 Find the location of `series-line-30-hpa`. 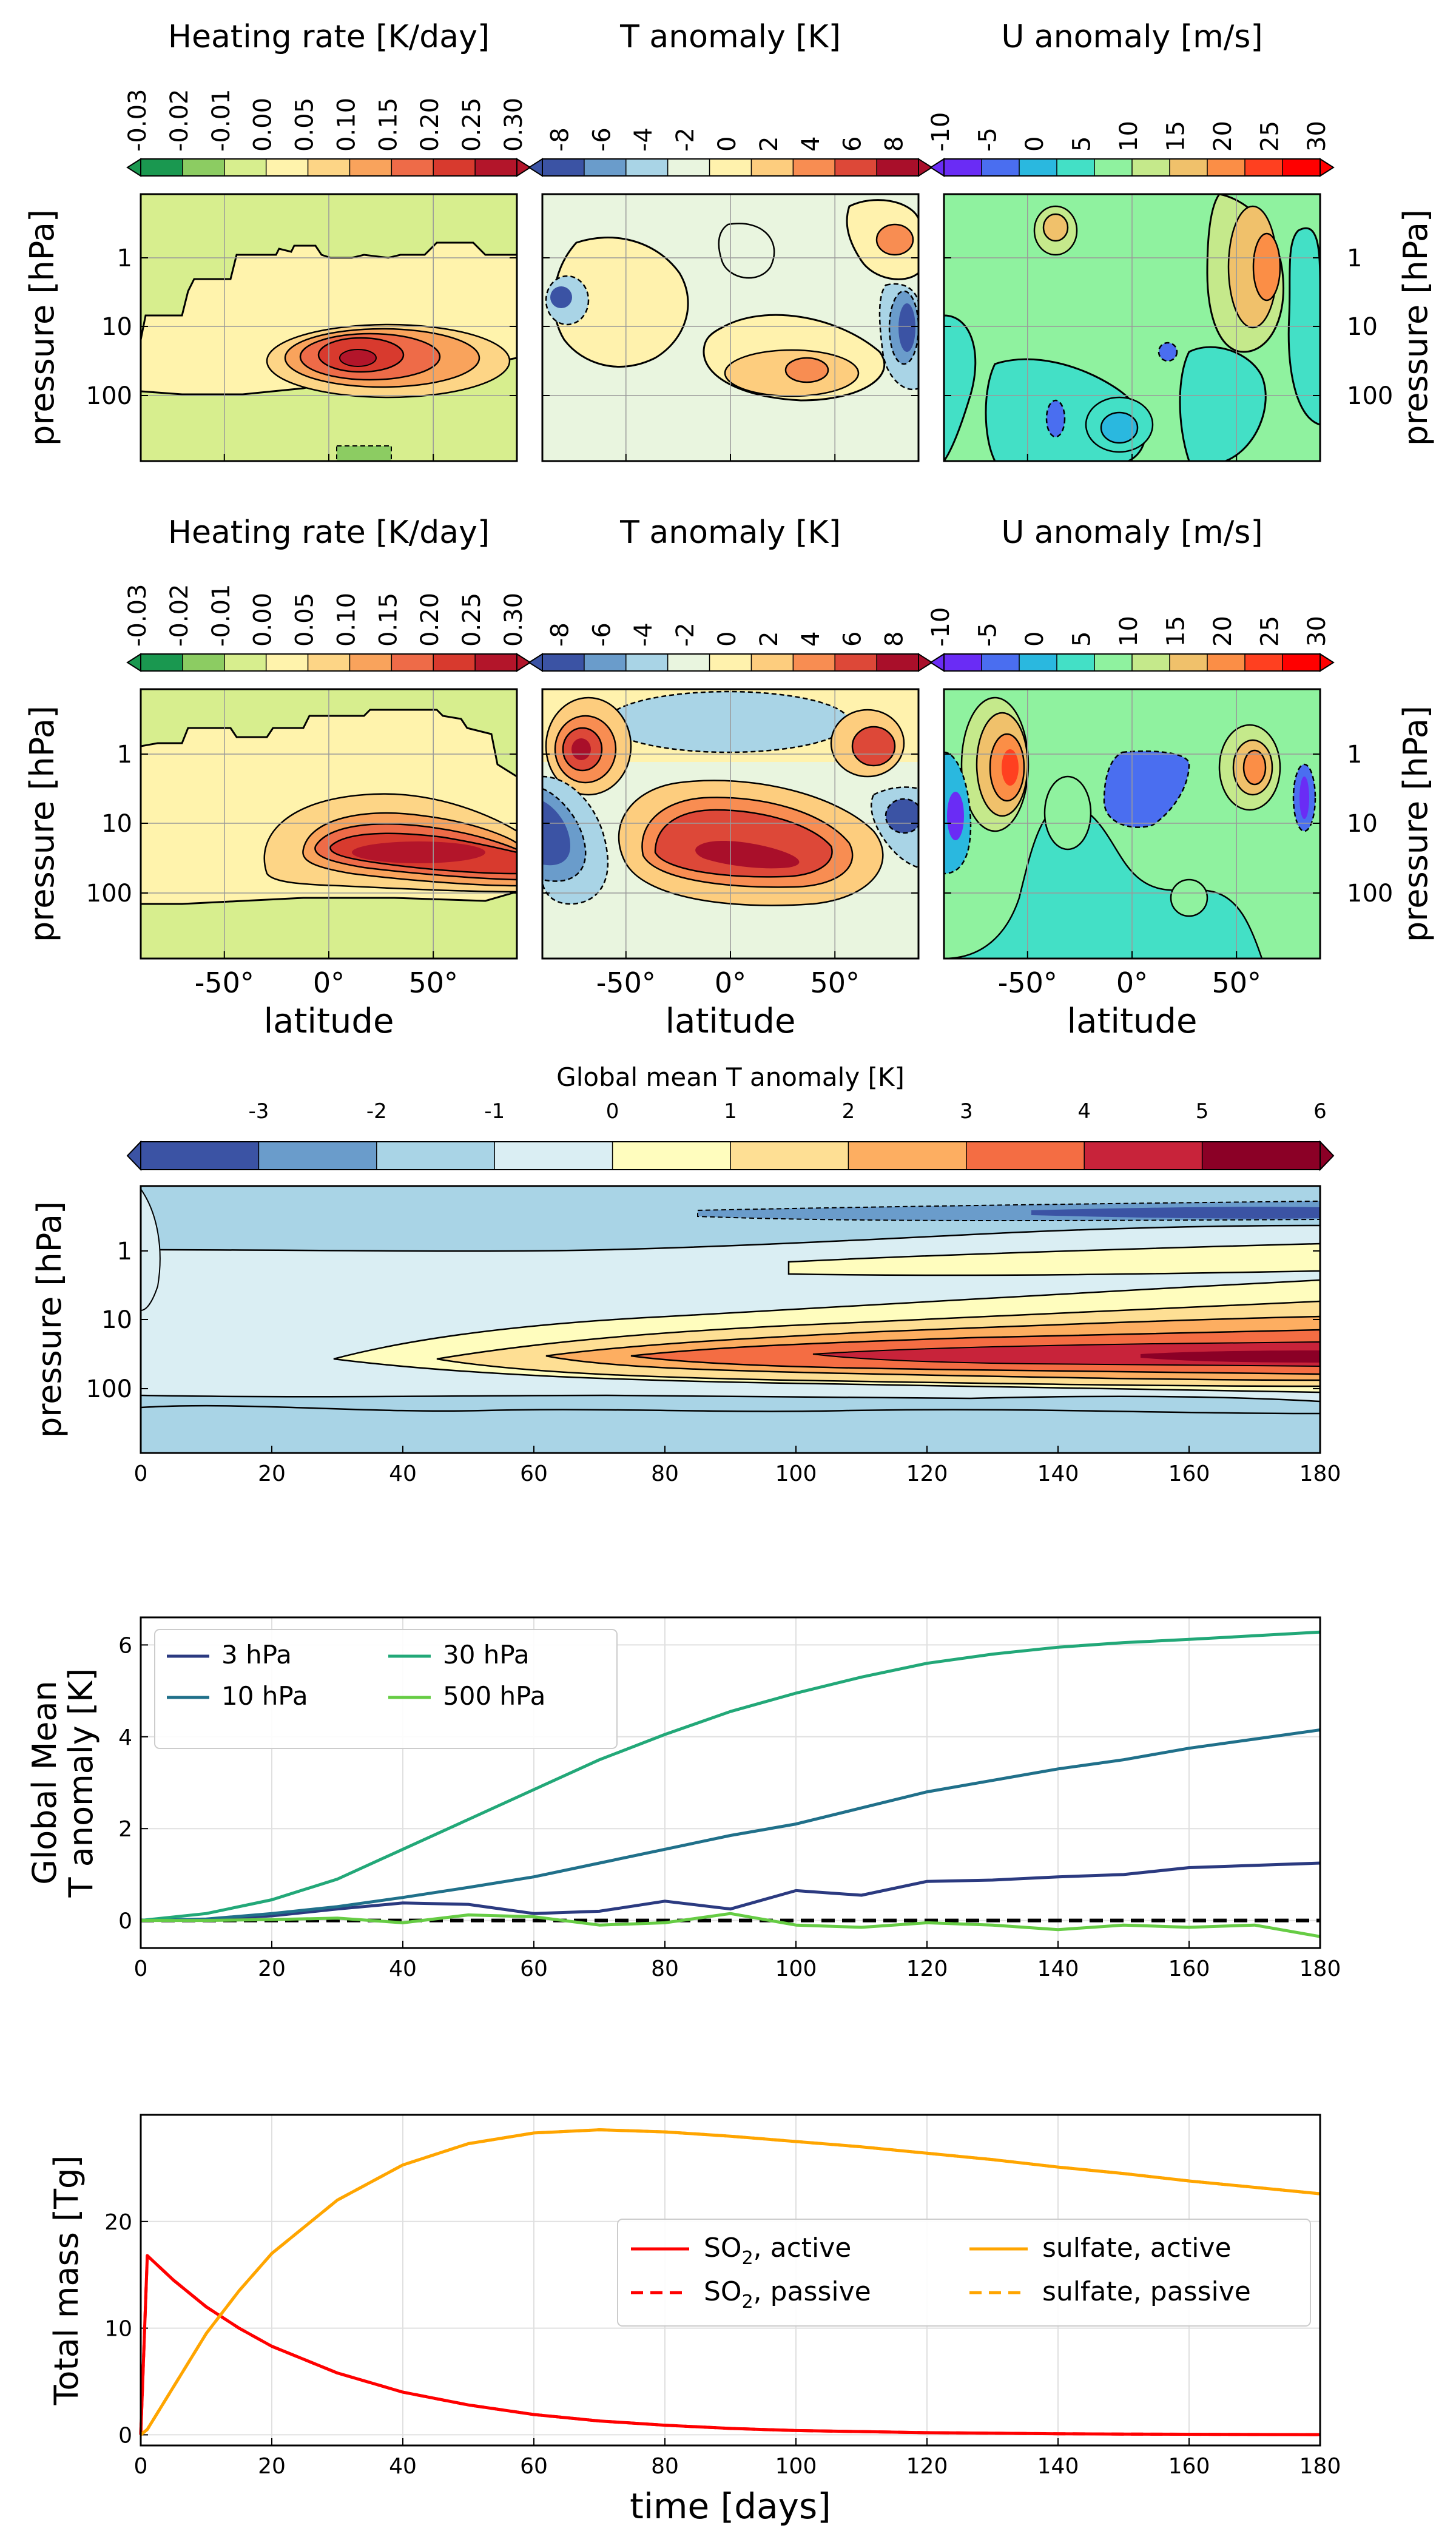

series-line-30-hpa is located at coordinates (730, 1776).